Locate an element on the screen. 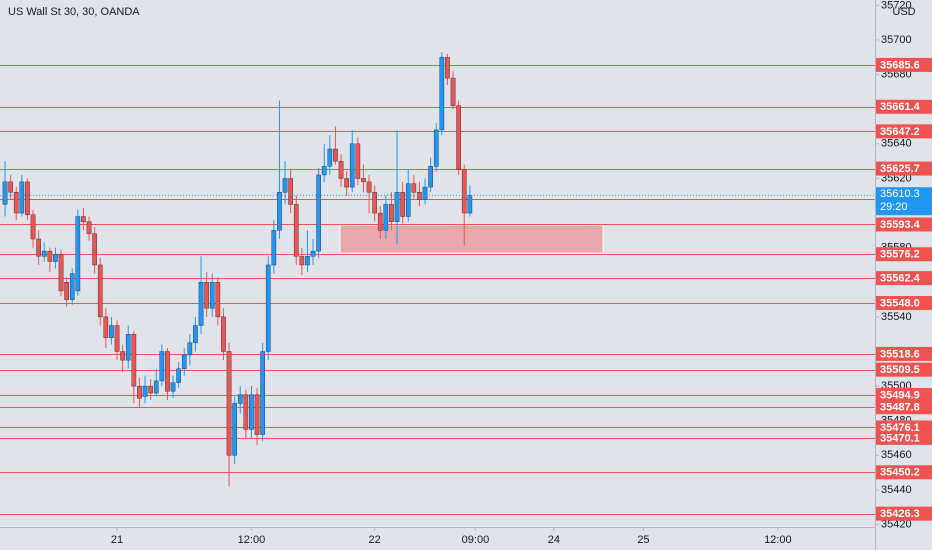 This screenshot has width=932, height=550. level-label: 35518.6 is located at coordinates (900, 354).